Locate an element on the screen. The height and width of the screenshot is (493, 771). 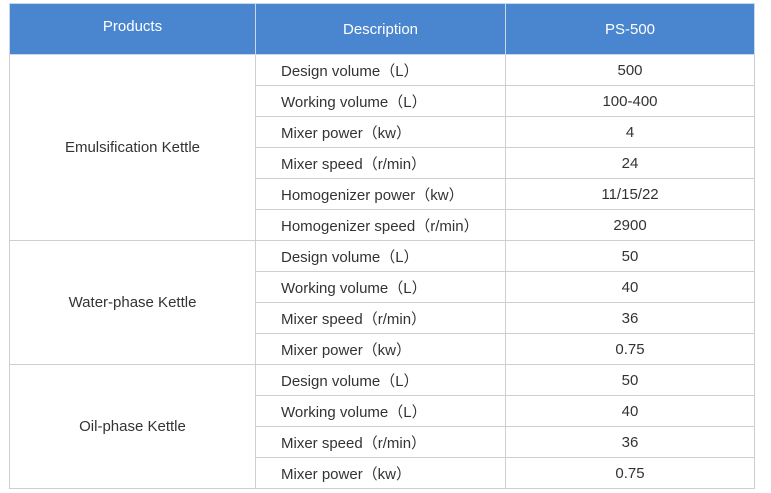
product-name: Oil-phase Kettle is located at coordinates (132, 426).